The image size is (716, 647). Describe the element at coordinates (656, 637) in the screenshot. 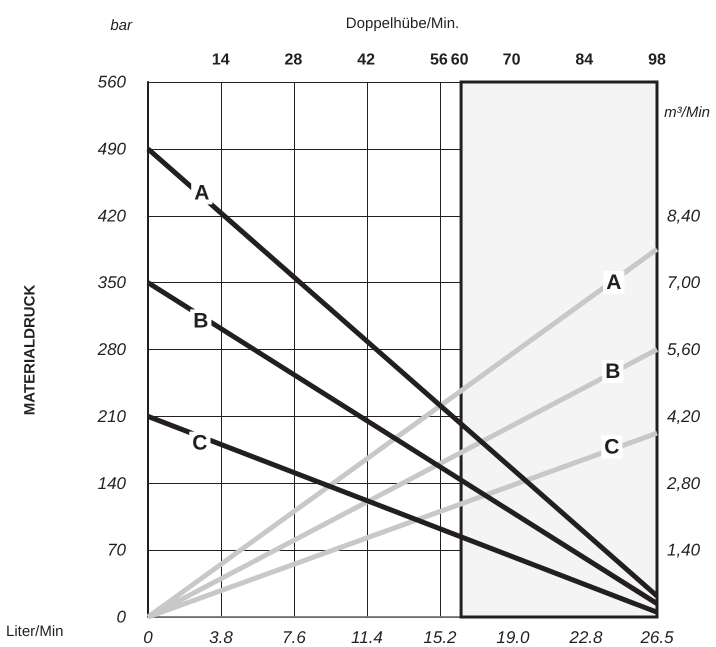

I see `x-tick-label: 26.5` at that location.